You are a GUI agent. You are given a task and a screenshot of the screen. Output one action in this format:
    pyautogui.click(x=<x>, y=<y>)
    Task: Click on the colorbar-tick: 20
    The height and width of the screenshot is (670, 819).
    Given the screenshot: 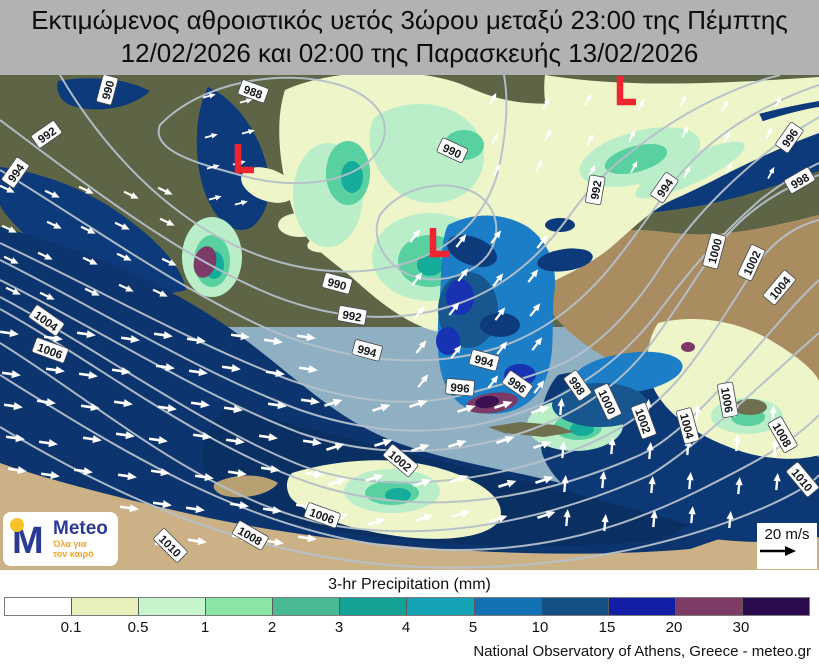 What is the action you would take?
    pyautogui.click(x=674, y=627)
    